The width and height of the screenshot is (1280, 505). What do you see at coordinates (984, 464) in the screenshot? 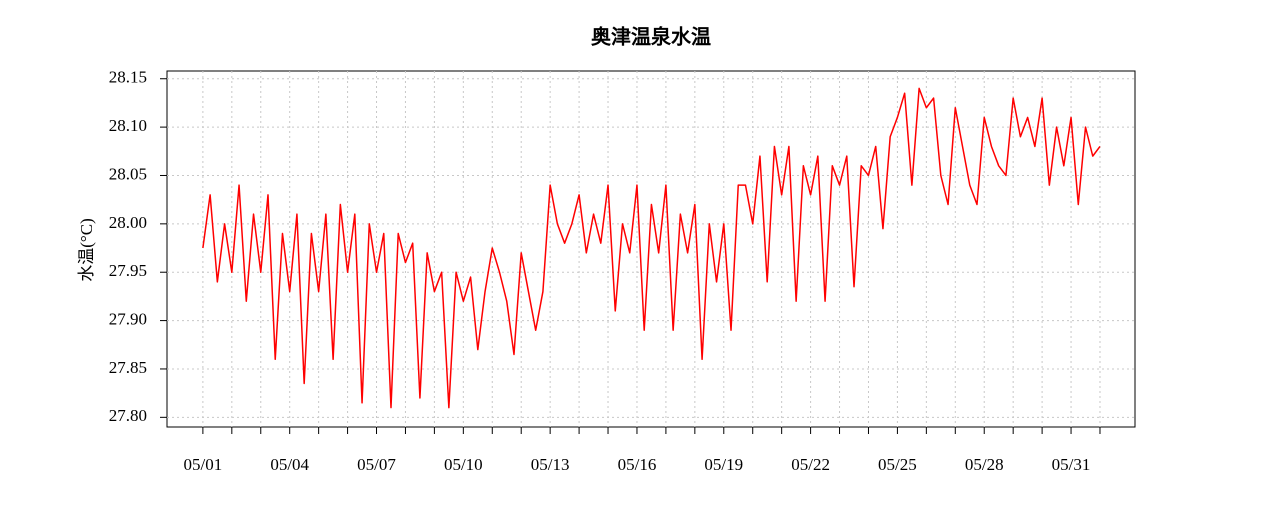
I see `x-tick-label: 05/28` at bounding box center [984, 464].